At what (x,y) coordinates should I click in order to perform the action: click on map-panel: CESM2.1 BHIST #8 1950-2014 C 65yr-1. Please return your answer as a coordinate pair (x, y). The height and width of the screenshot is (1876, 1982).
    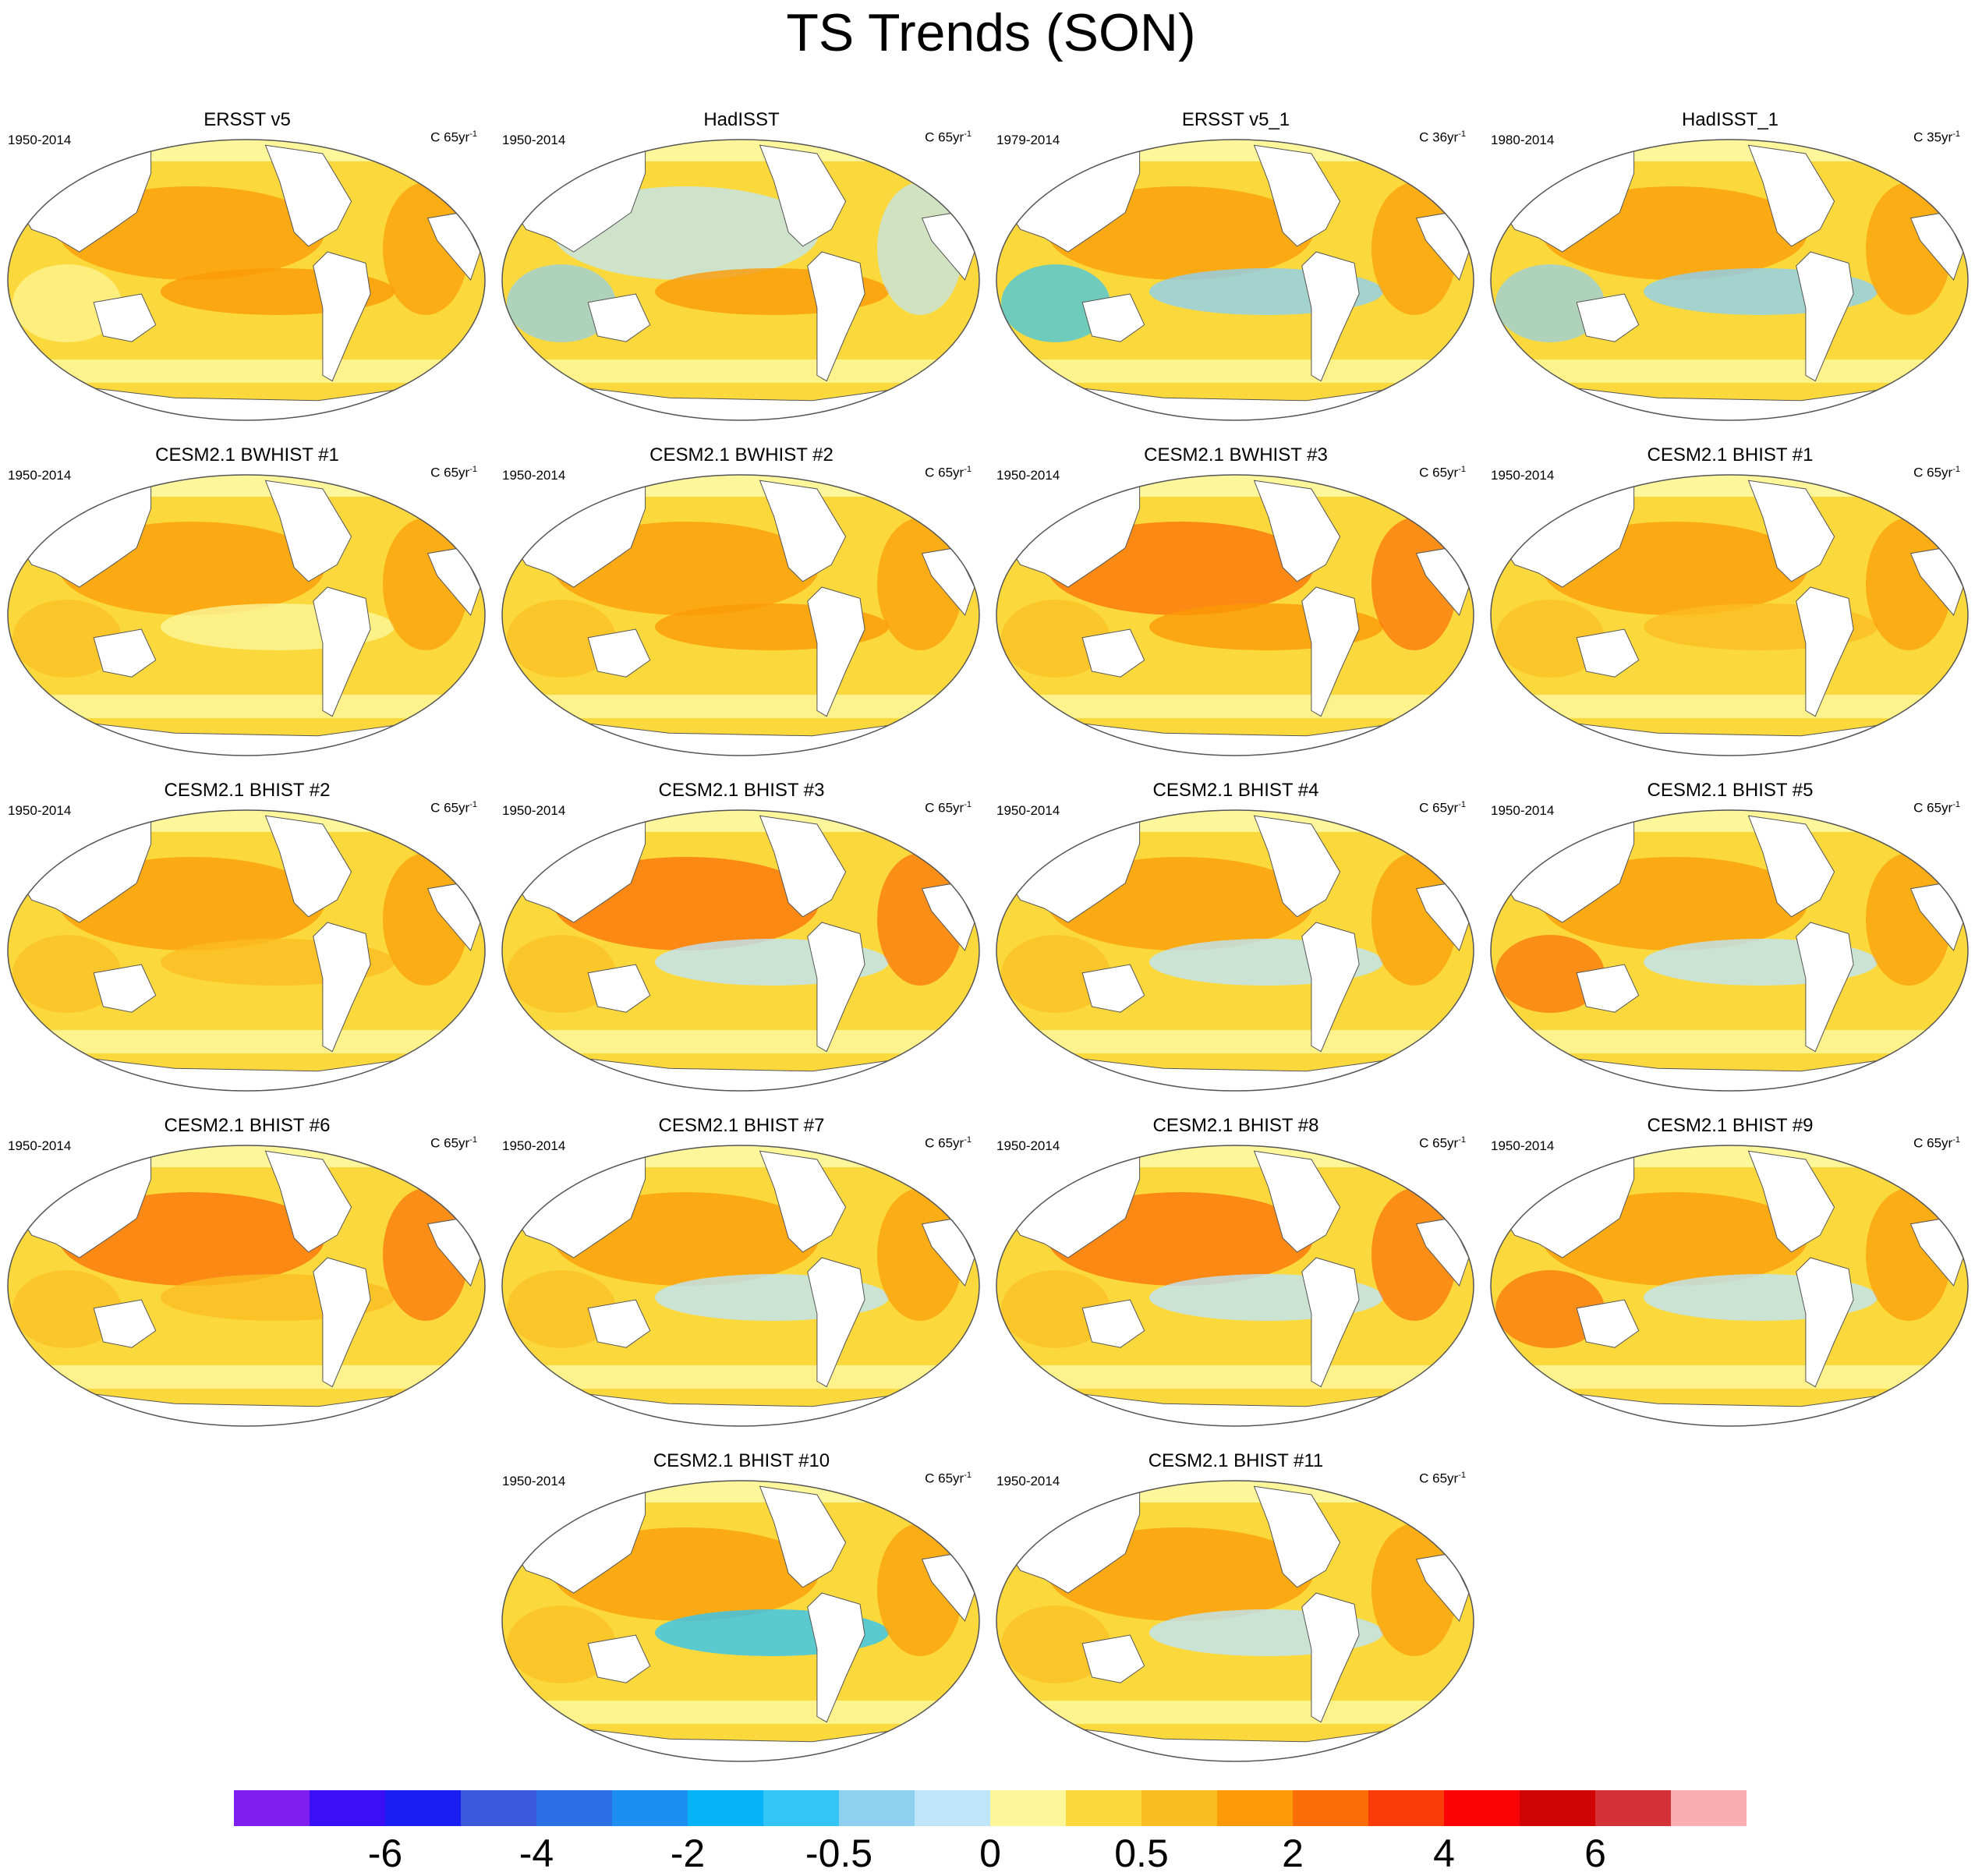
    Looking at the image, I should click on (1236, 1276).